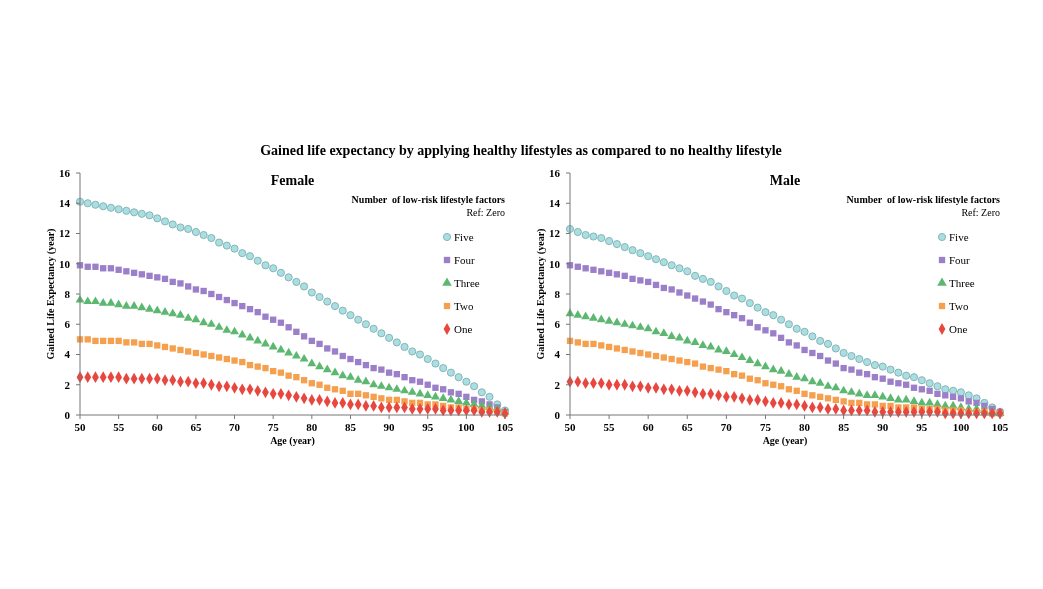  What do you see at coordinates (292, 180) in the screenshot?
I see `chart-subtitle: Female` at bounding box center [292, 180].